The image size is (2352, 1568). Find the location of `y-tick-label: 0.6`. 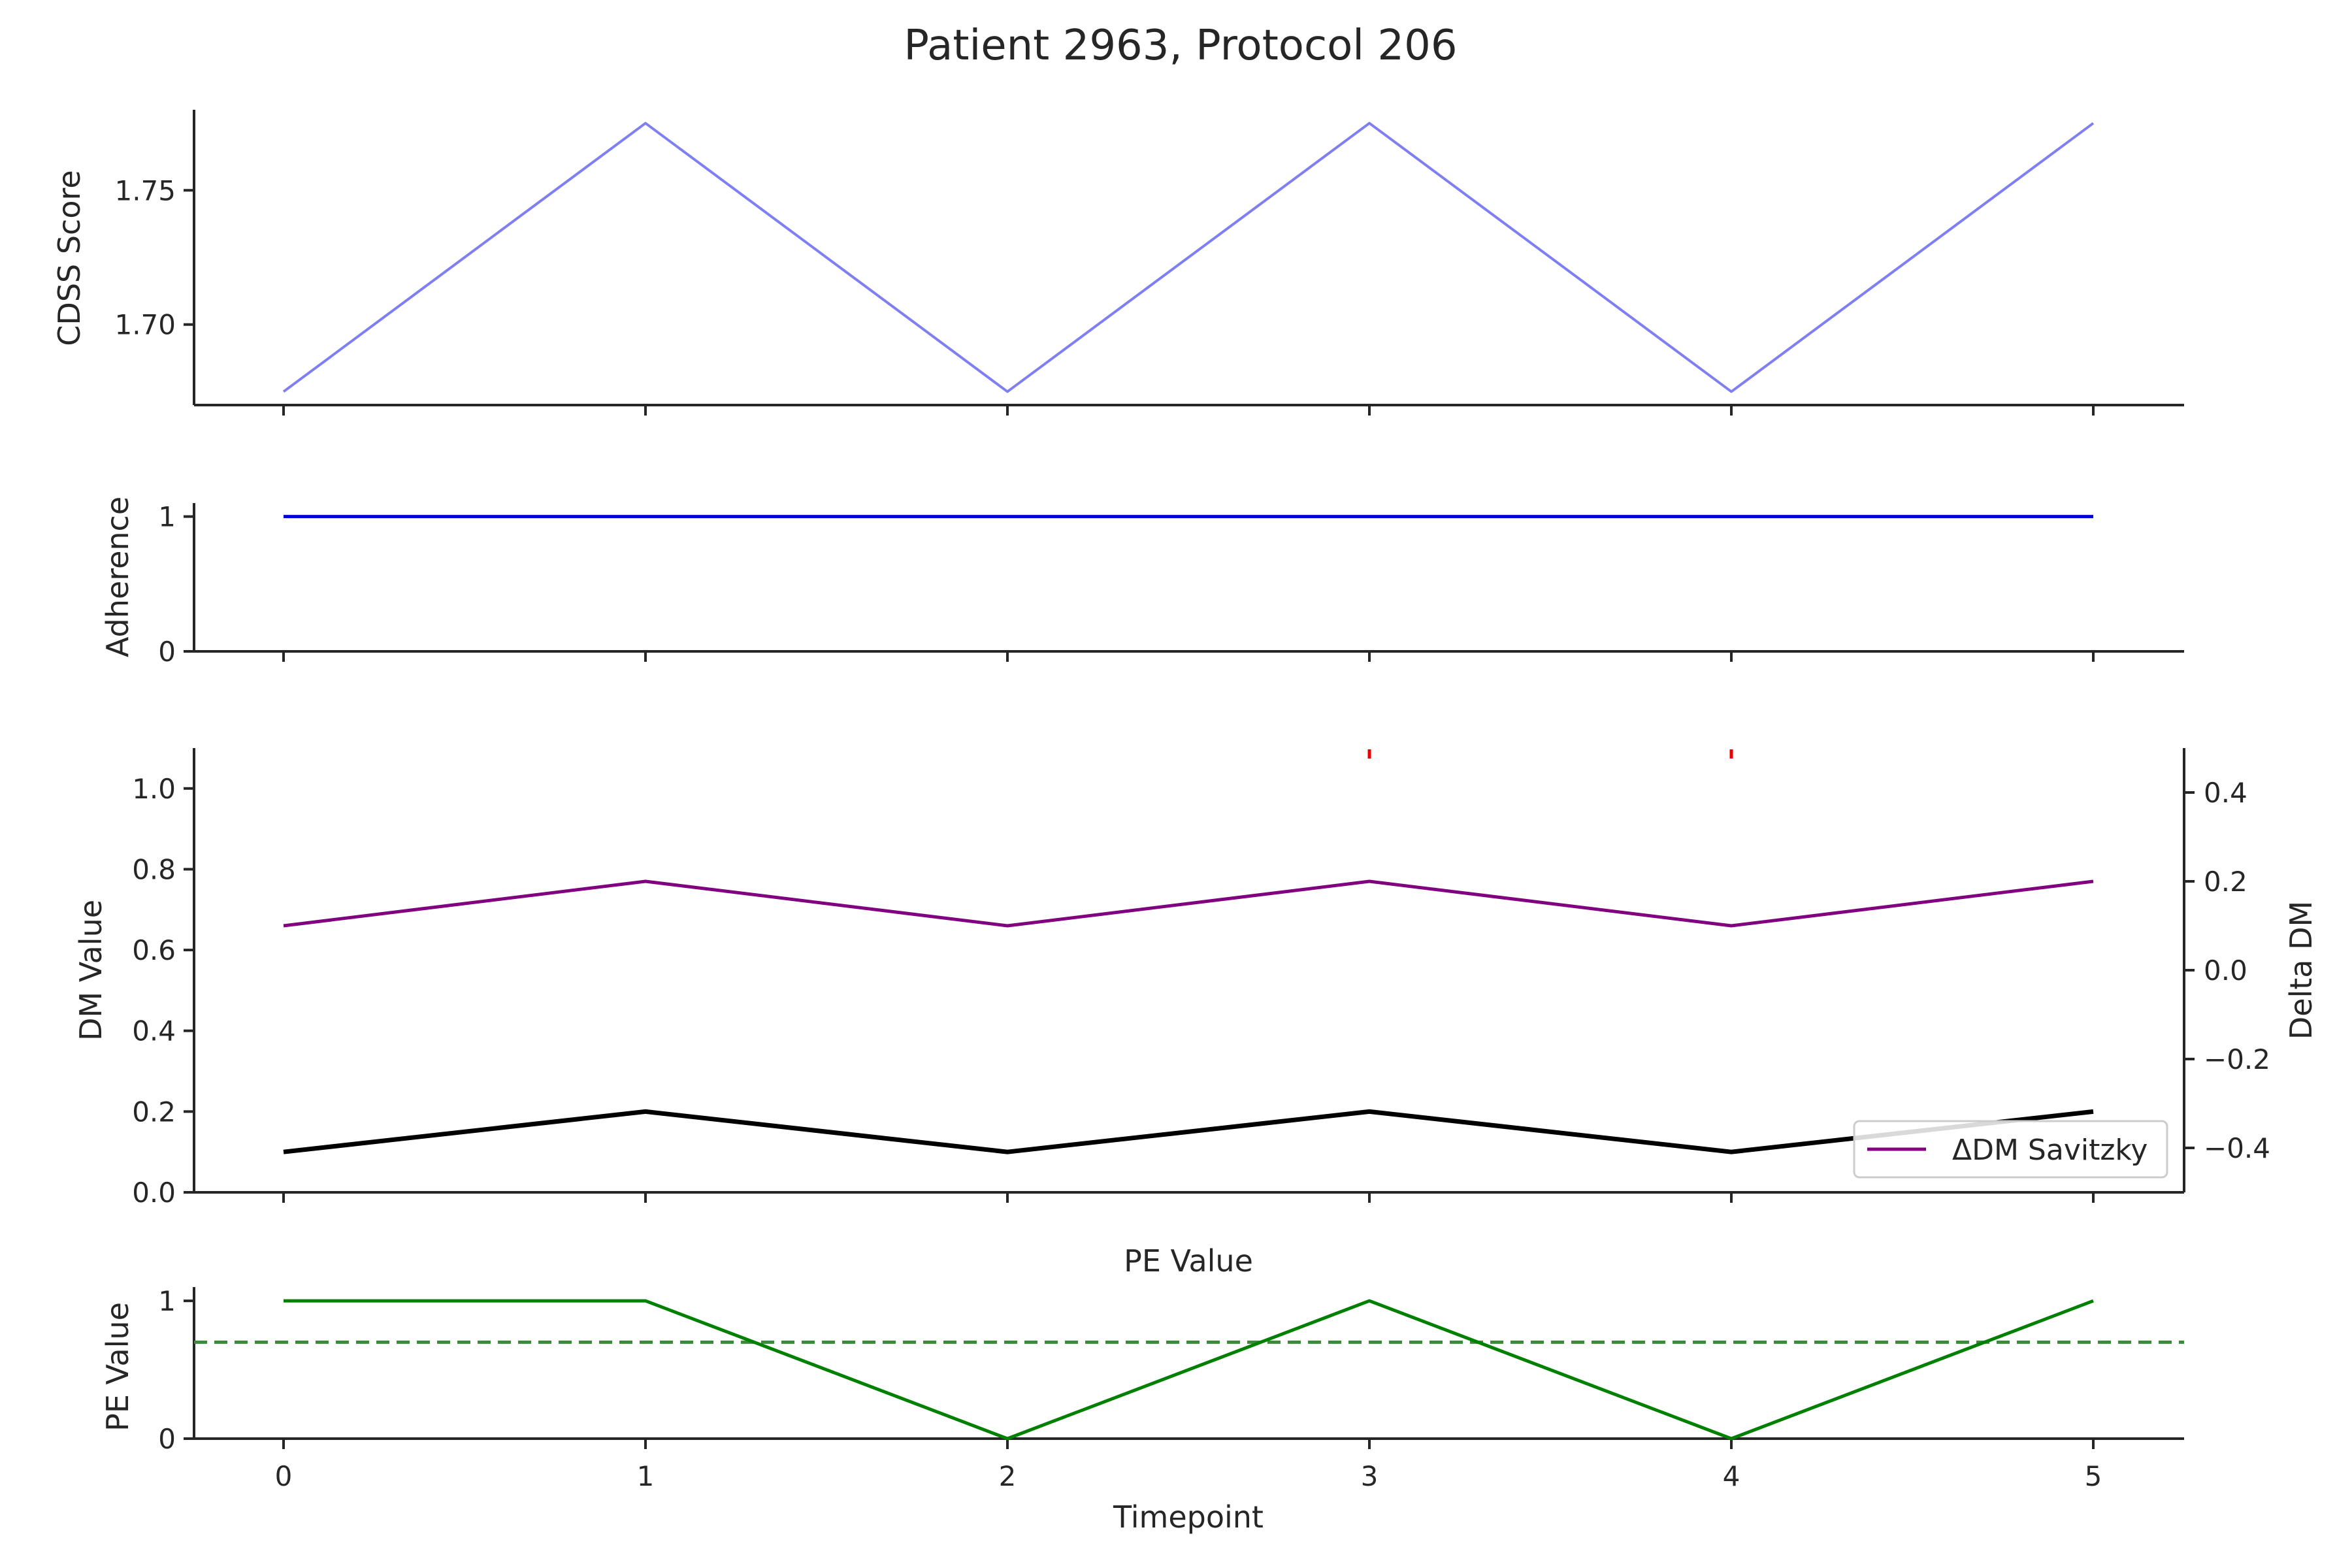

y-tick-label: 0.6 is located at coordinates (154, 950).